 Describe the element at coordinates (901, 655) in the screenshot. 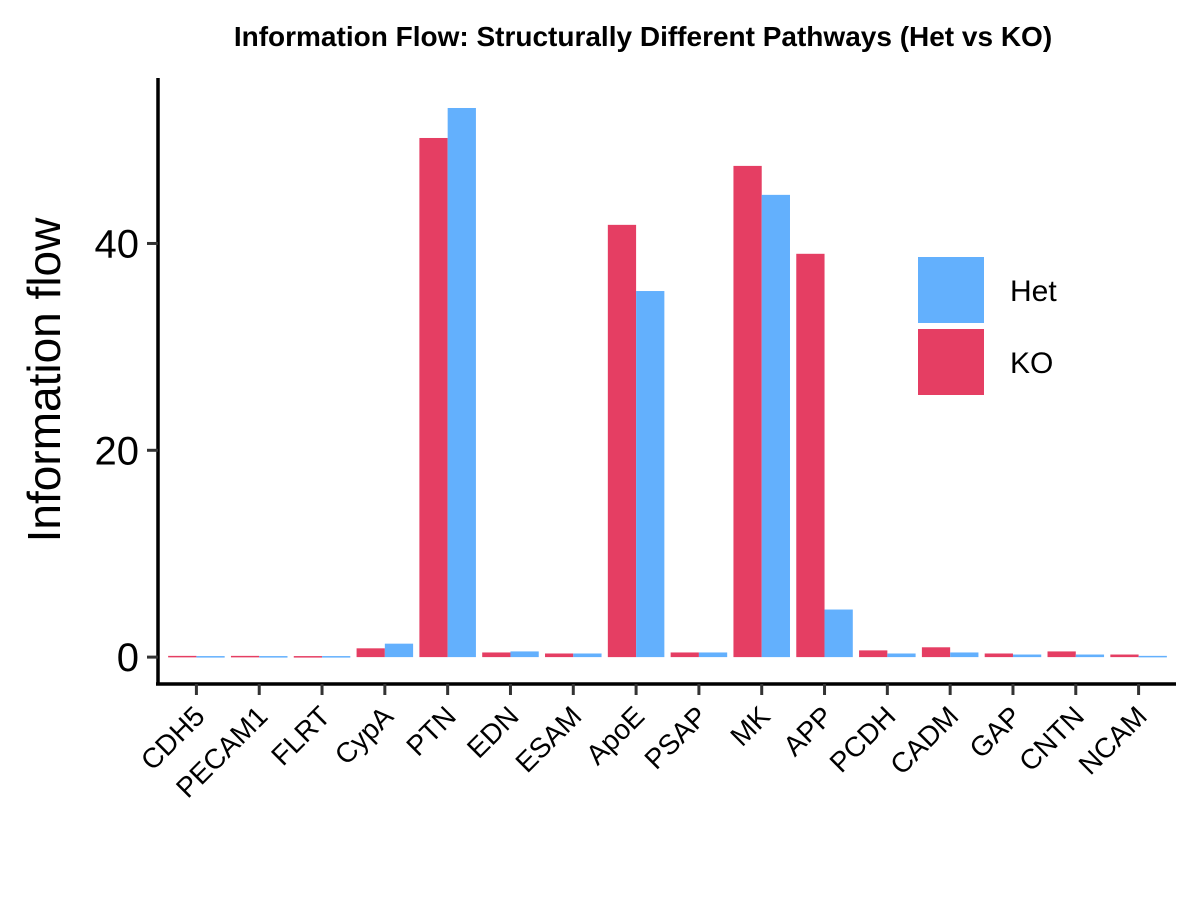

I see `bar-het-pcdh` at that location.